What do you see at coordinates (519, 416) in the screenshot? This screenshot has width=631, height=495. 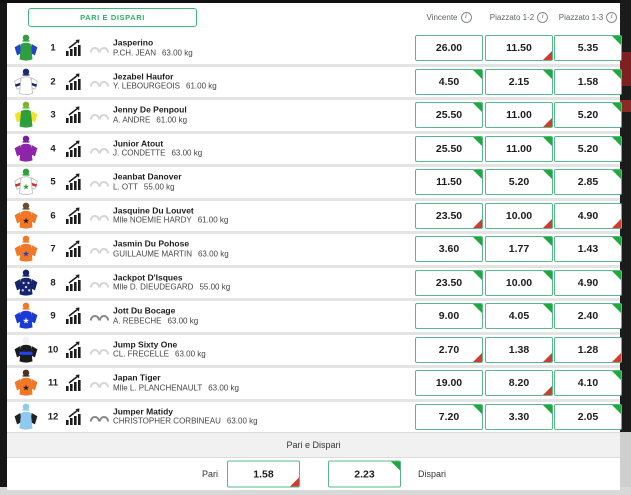 I see `piazzato-1-2-odds-button: 3.30` at bounding box center [519, 416].